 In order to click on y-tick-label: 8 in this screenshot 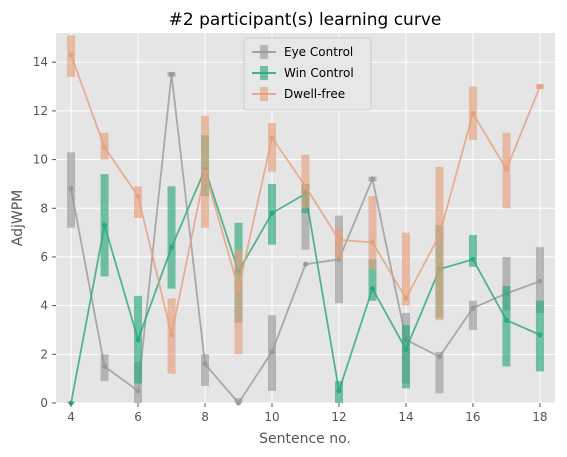, I will do `click(44, 208)`.